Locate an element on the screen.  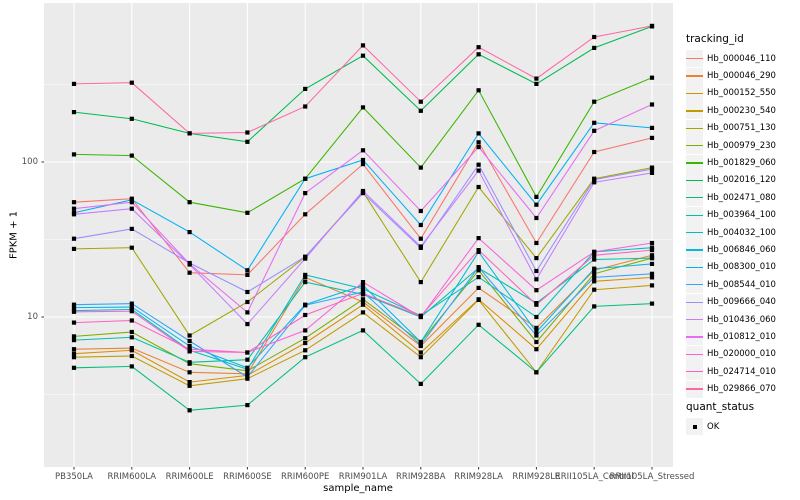
legend-item-ok: OK is located at coordinates (742, 427).